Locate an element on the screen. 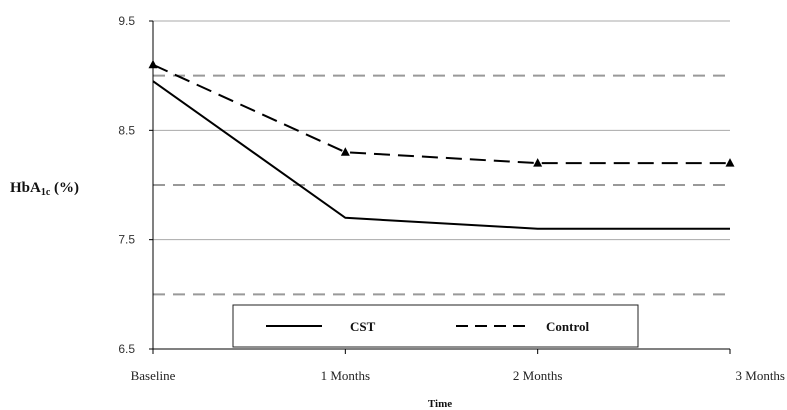  y-tick-label: 7.5 is located at coordinates (126, 240).